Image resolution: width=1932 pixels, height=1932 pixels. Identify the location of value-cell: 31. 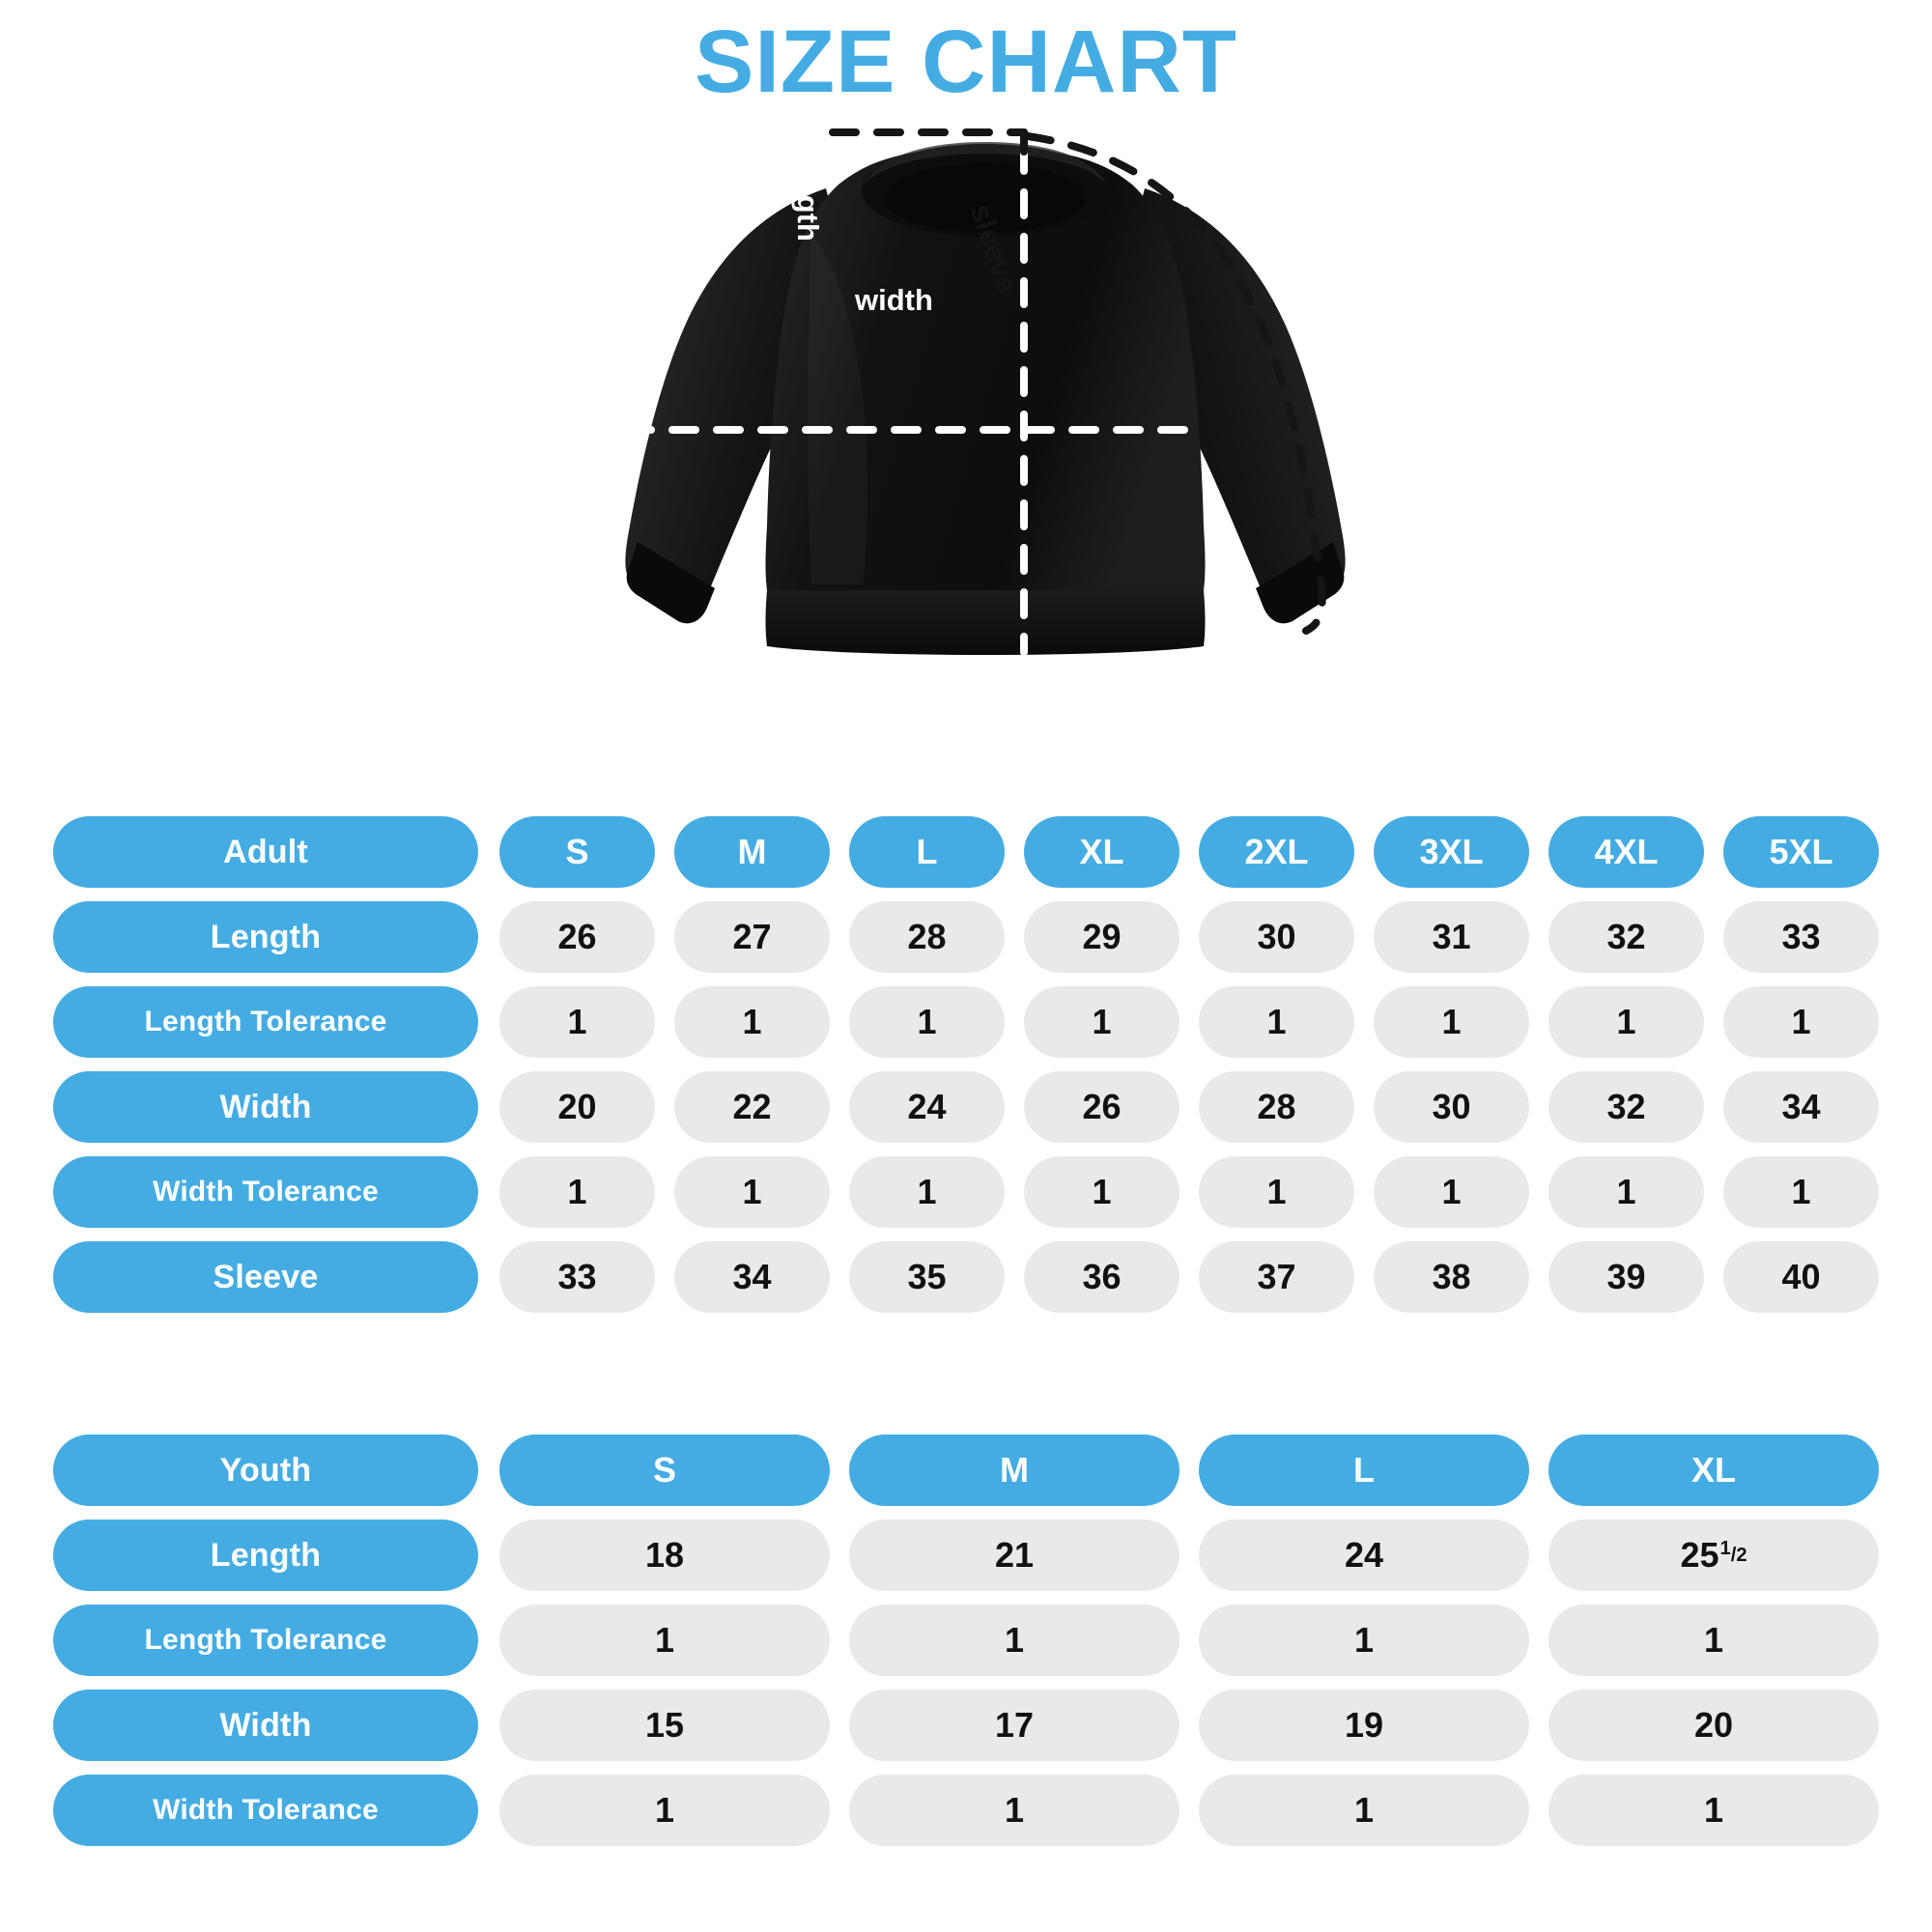
(1451, 937).